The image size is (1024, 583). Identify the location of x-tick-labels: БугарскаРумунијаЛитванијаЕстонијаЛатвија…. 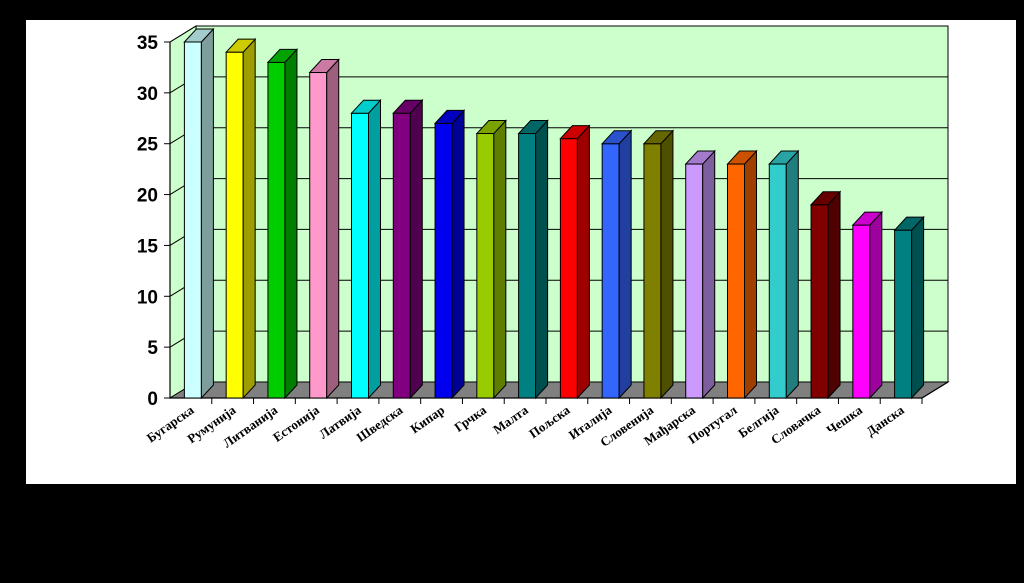
(525, 426).